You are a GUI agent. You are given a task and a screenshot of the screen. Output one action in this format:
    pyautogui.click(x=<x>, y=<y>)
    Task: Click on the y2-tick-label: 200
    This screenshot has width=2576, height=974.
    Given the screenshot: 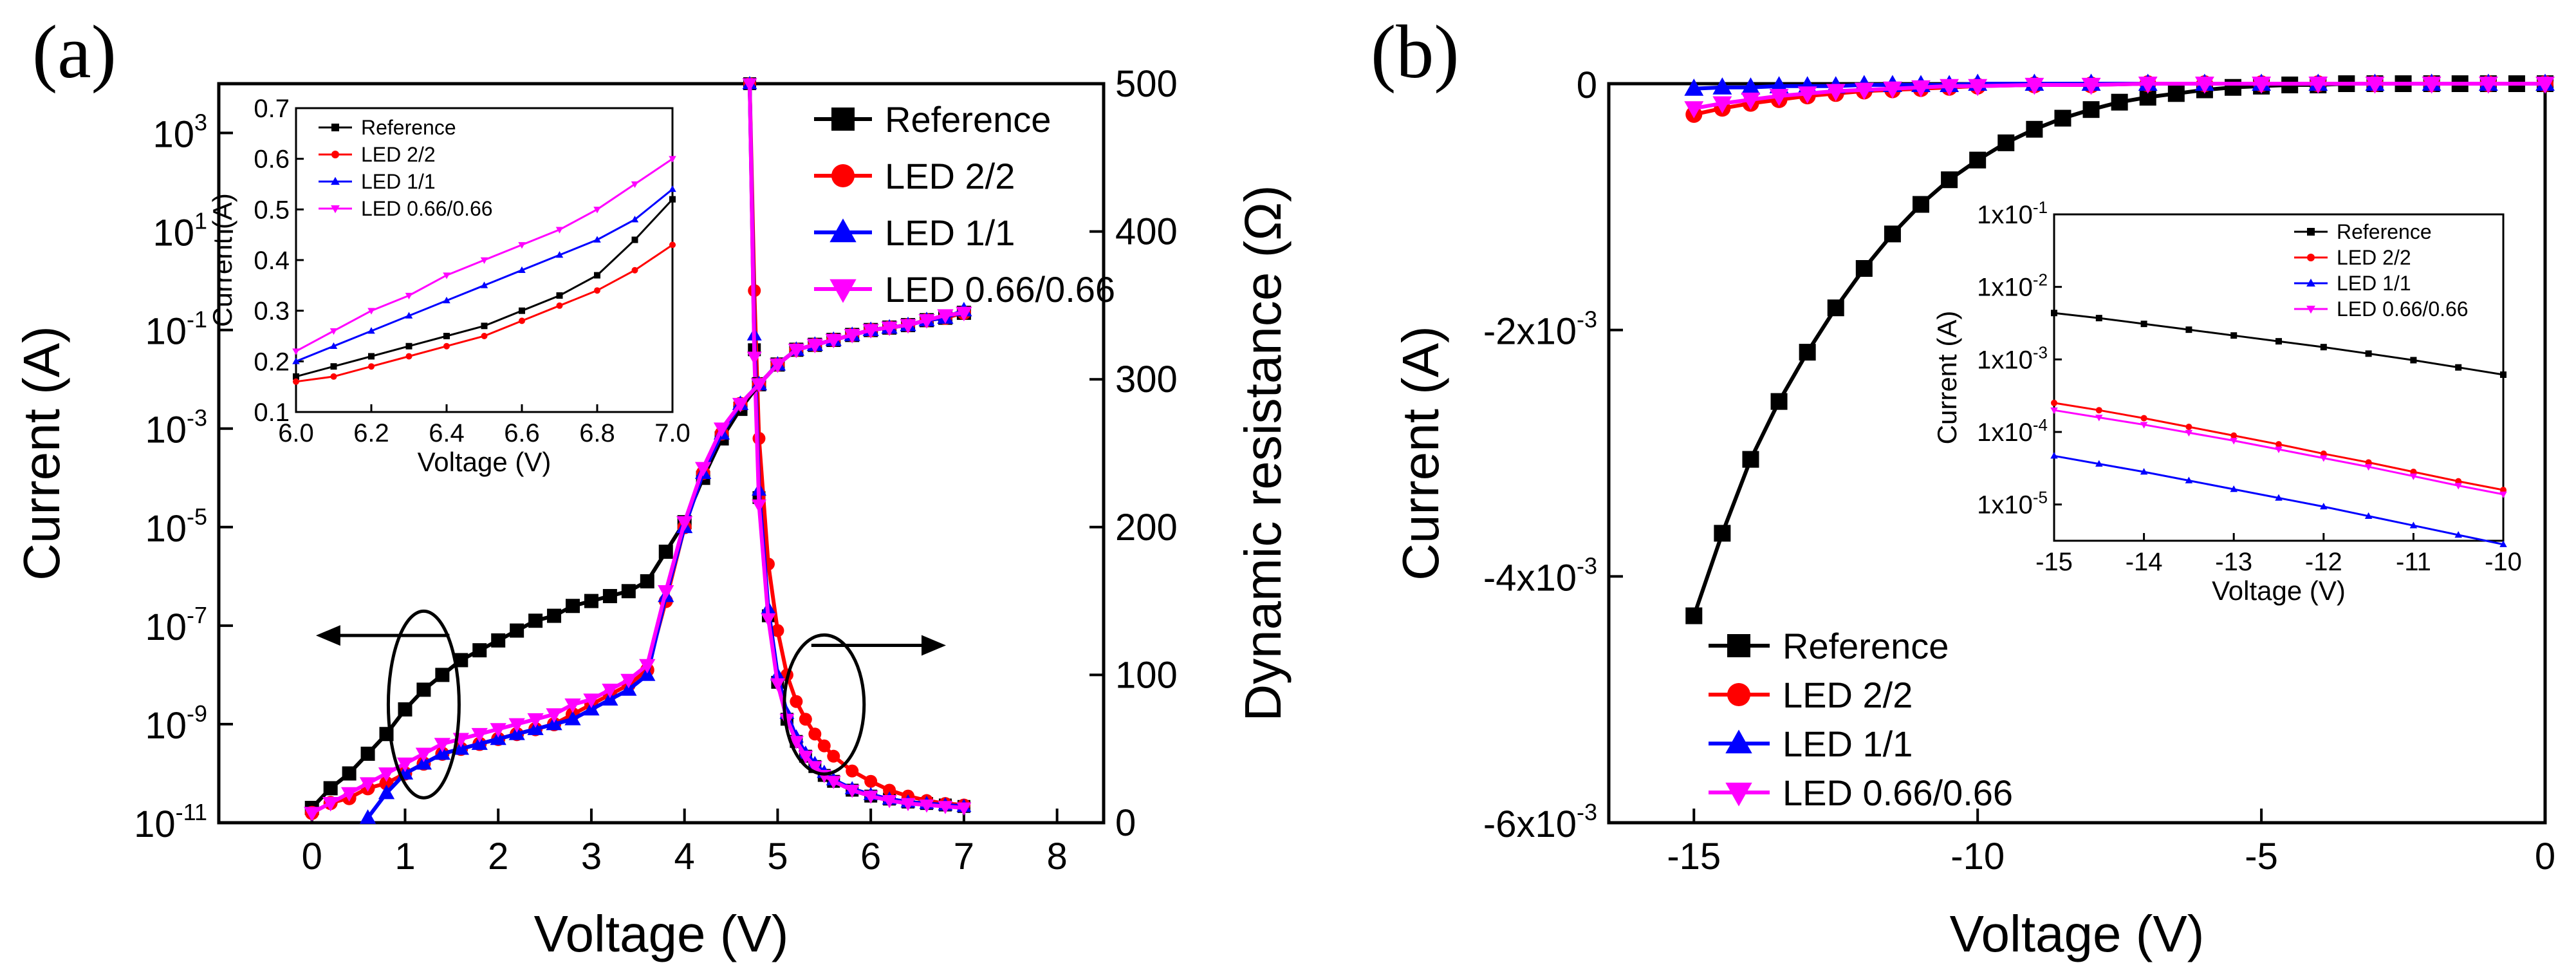 What is the action you would take?
    pyautogui.click(x=1146, y=527)
    